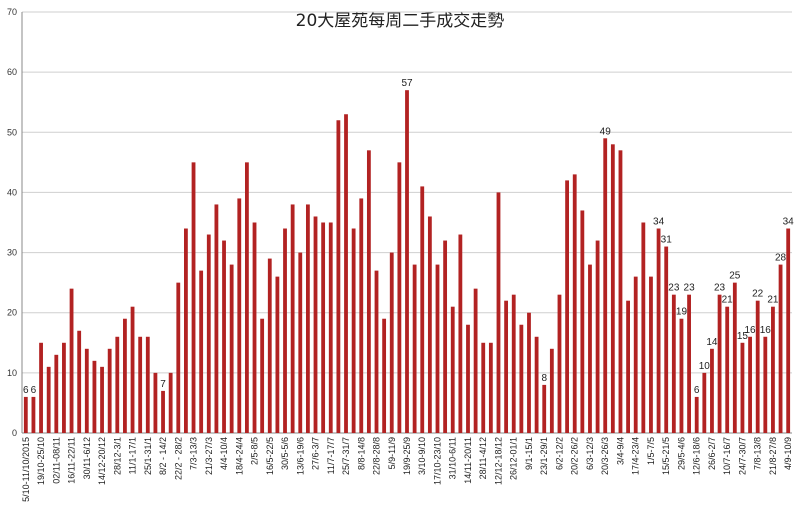 This screenshot has height=524, width=800. What do you see at coordinates (682, 312) in the screenshot?
I see `data-label: 19` at bounding box center [682, 312].